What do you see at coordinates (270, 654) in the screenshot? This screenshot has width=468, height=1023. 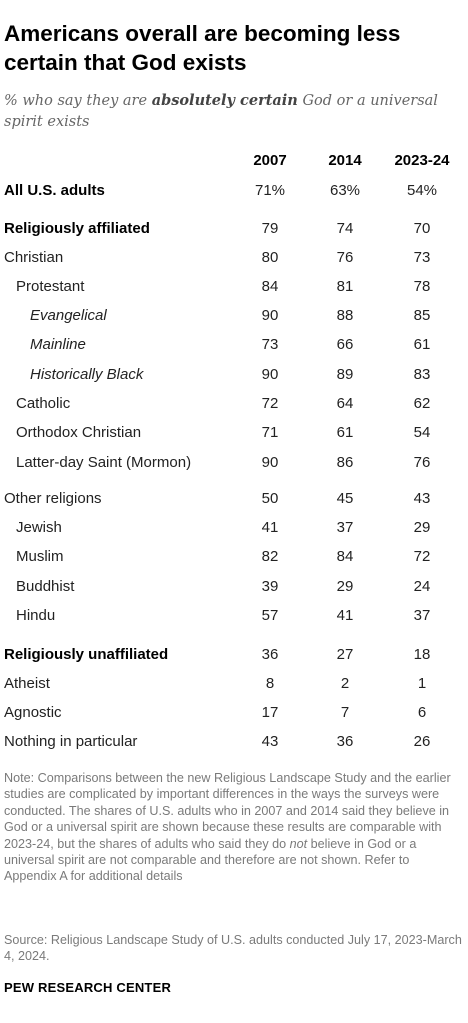 I see `value-2007: 36` at bounding box center [270, 654].